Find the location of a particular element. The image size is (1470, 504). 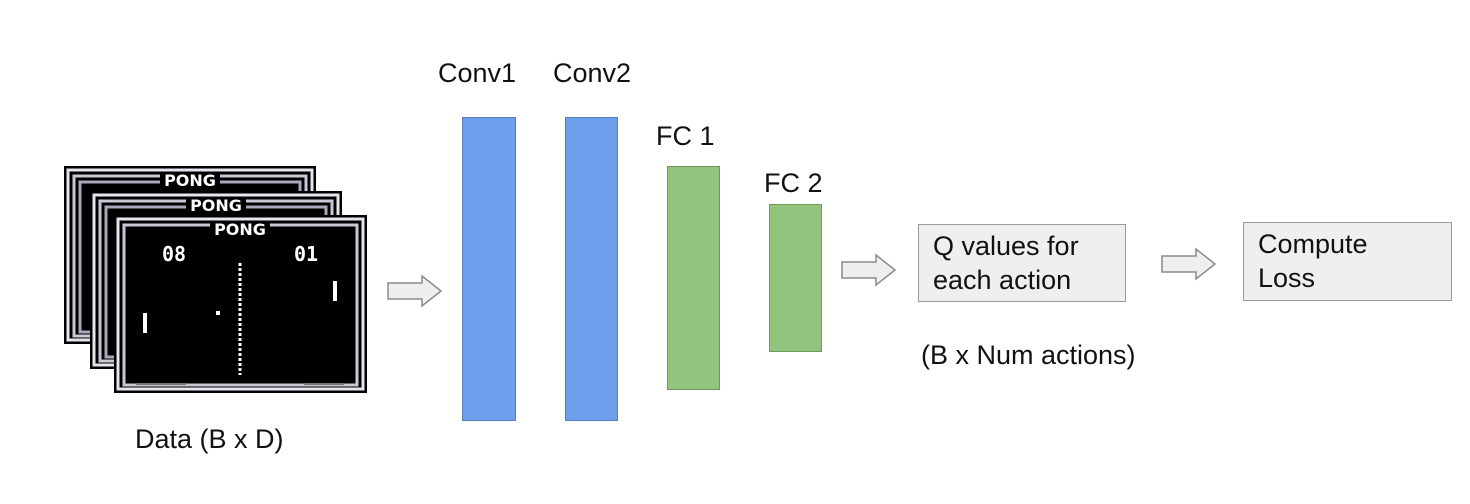

fc1-layer is located at coordinates (693, 278).